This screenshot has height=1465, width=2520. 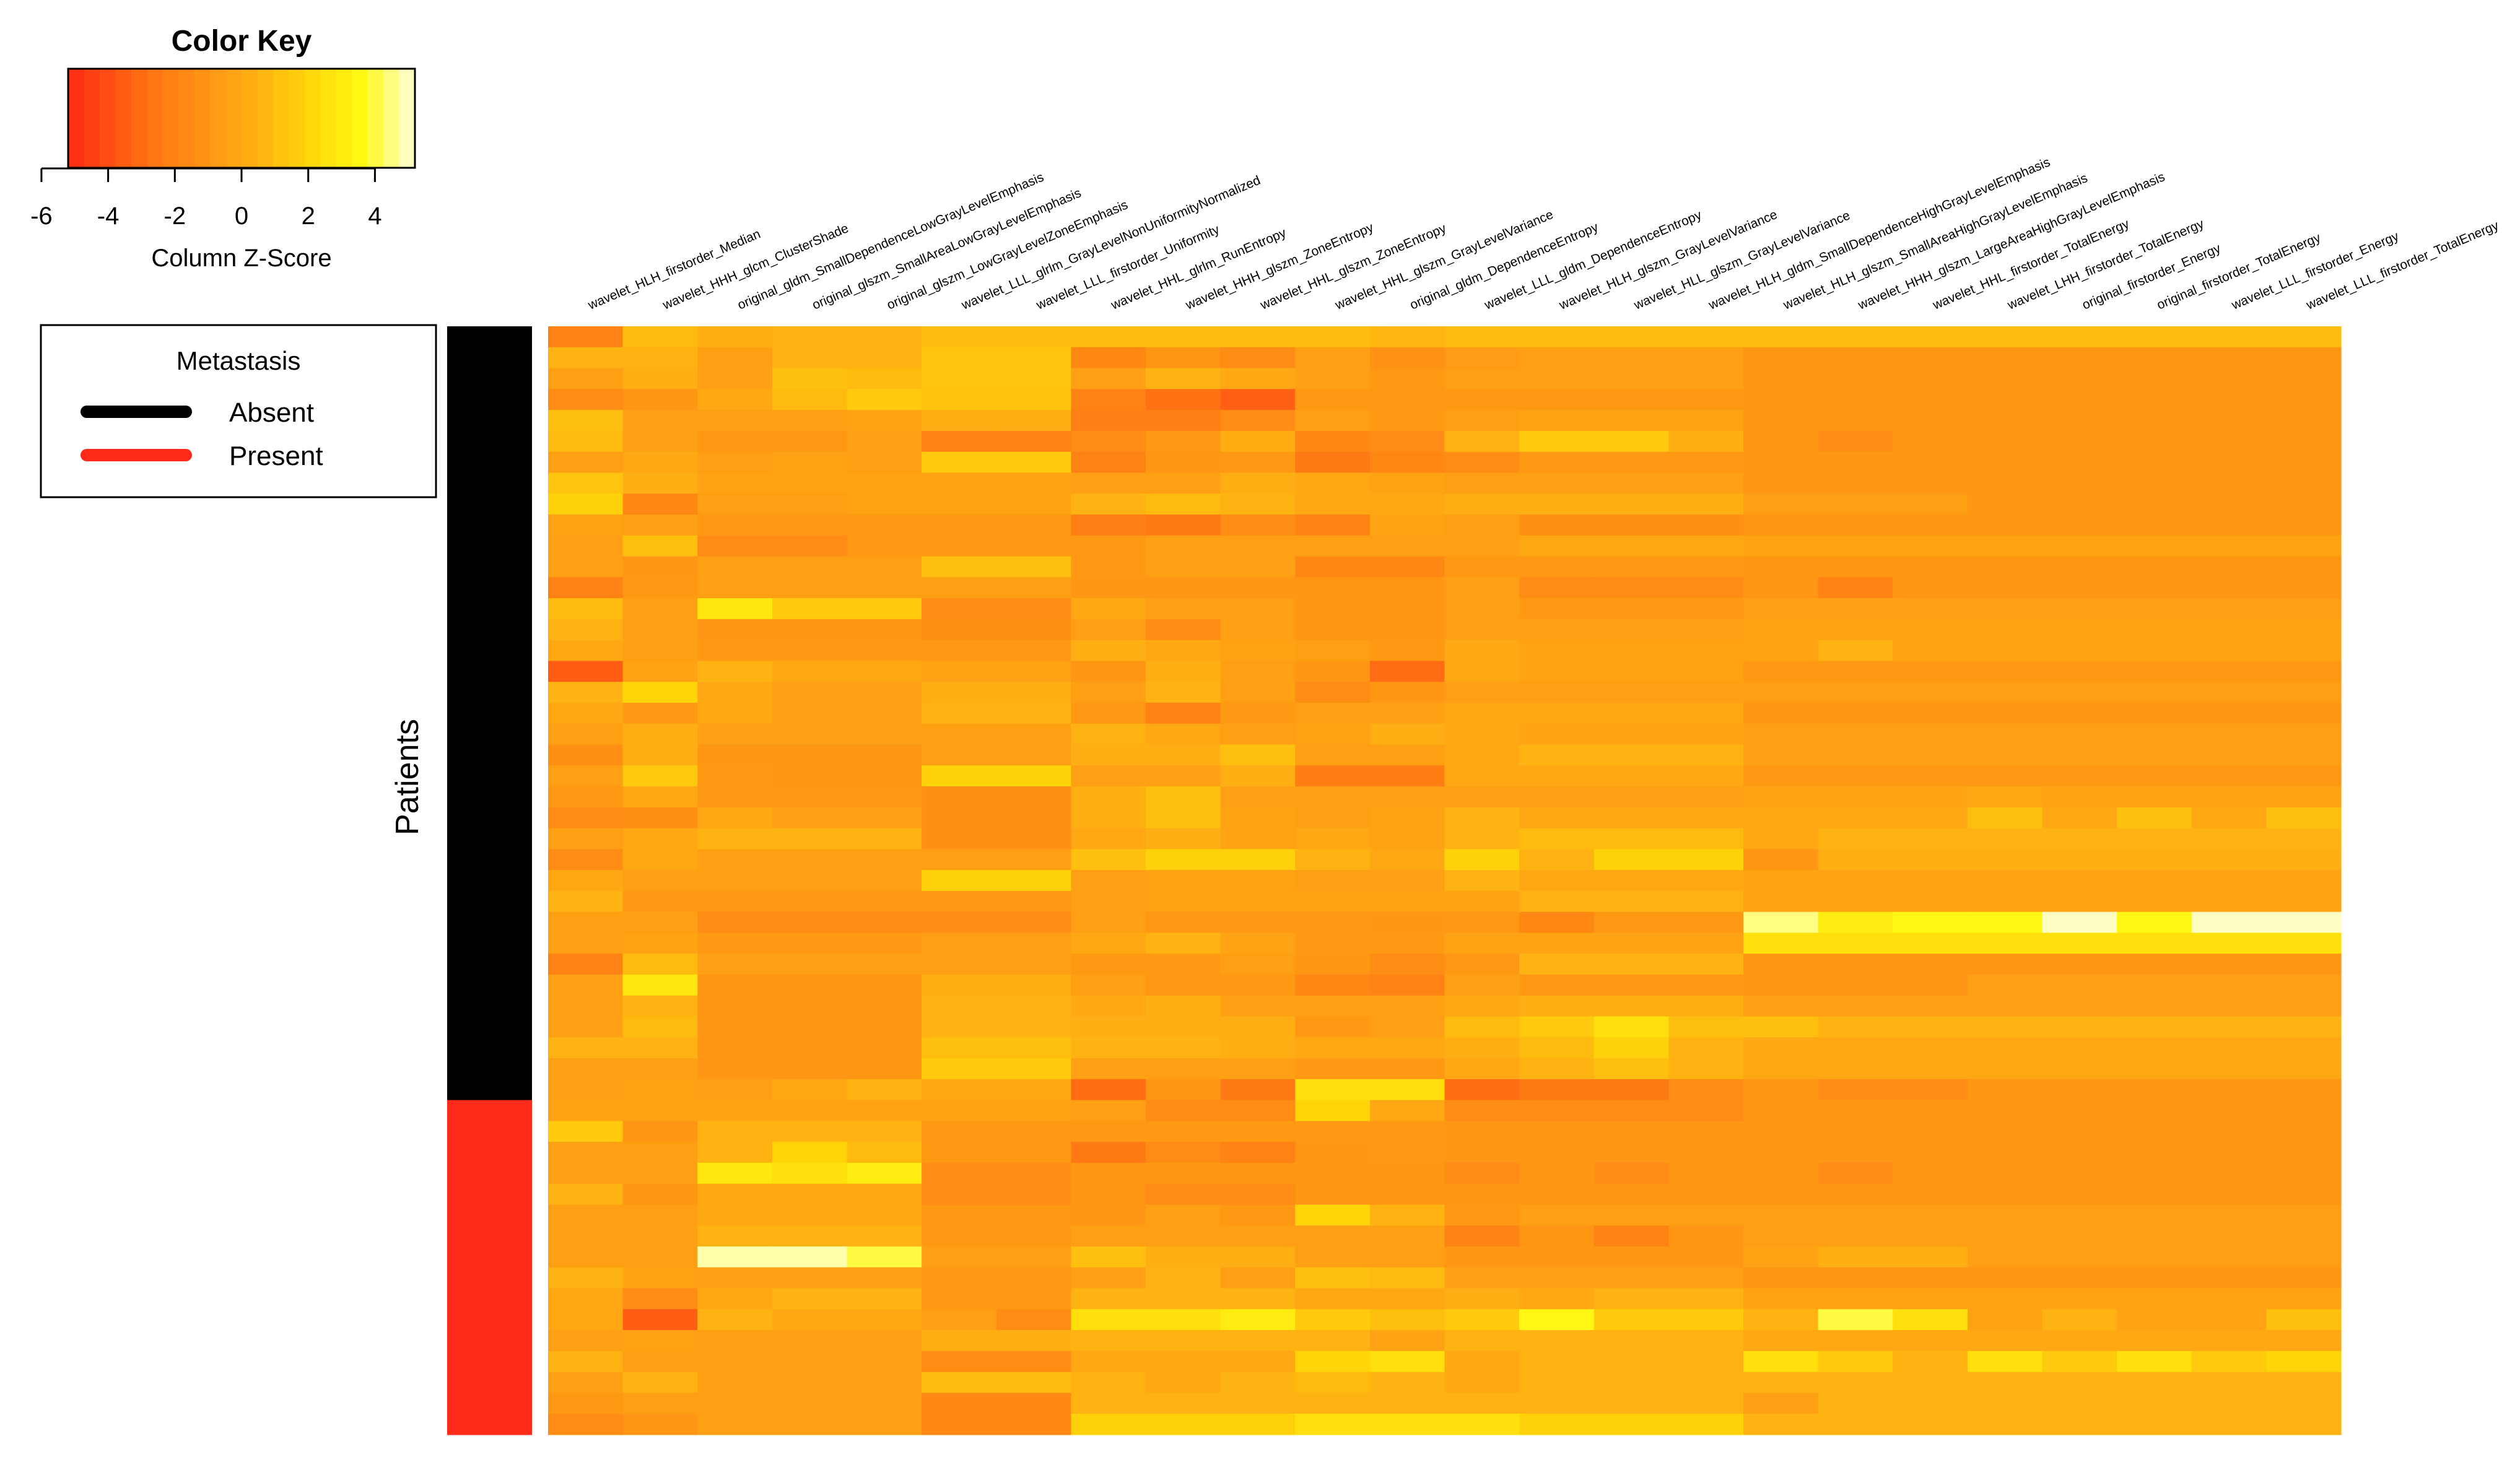 I want to click on color-key-tick-label: -4, so click(x=109, y=216).